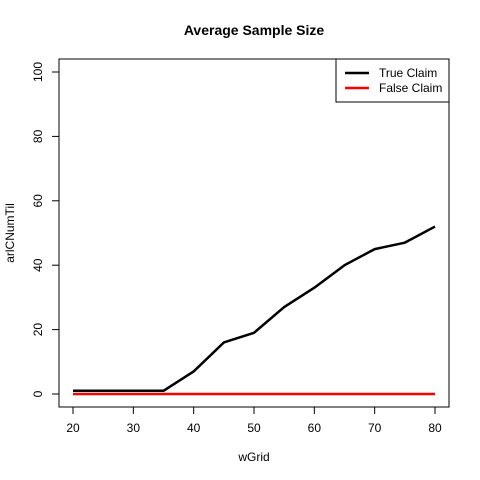 The image size is (480, 480). What do you see at coordinates (410, 88) in the screenshot?
I see `legend-label-false-claim: False Claim` at bounding box center [410, 88].